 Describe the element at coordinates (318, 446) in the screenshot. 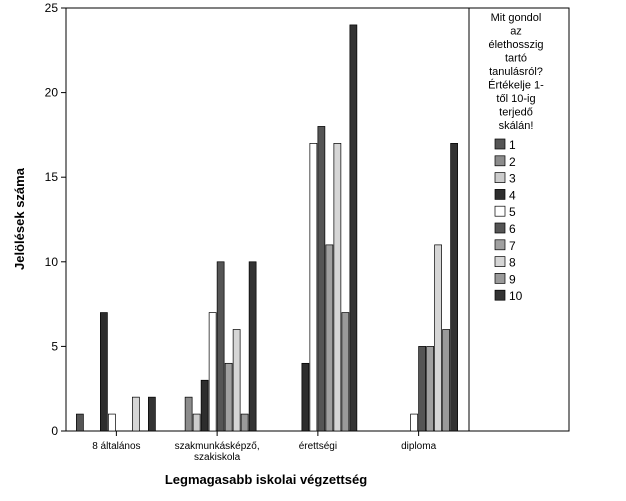

I see `x-tick-label: érettségi` at that location.